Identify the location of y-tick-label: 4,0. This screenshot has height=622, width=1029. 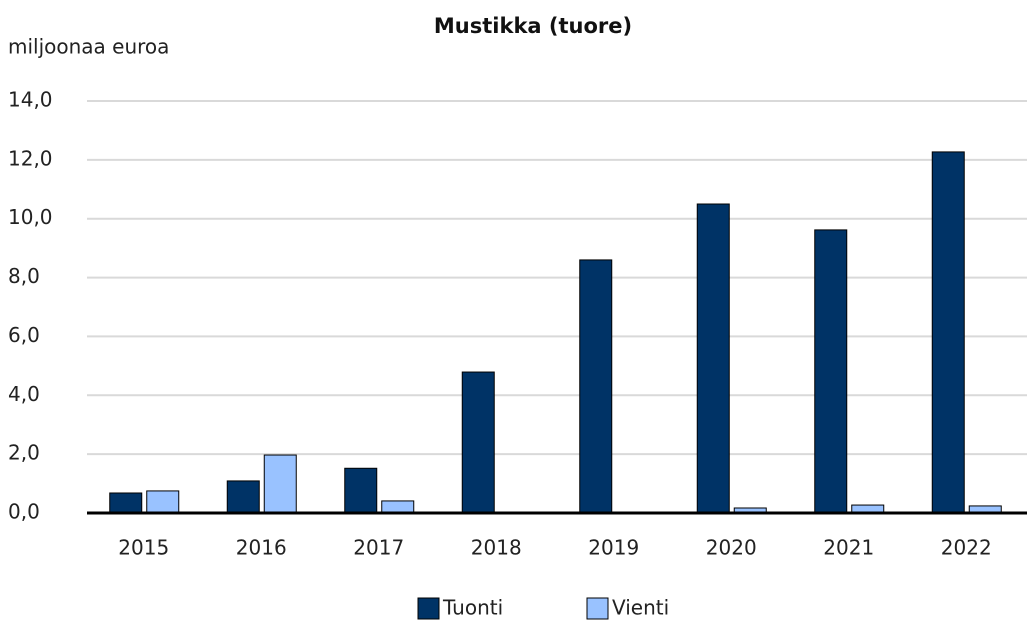
(24, 394).